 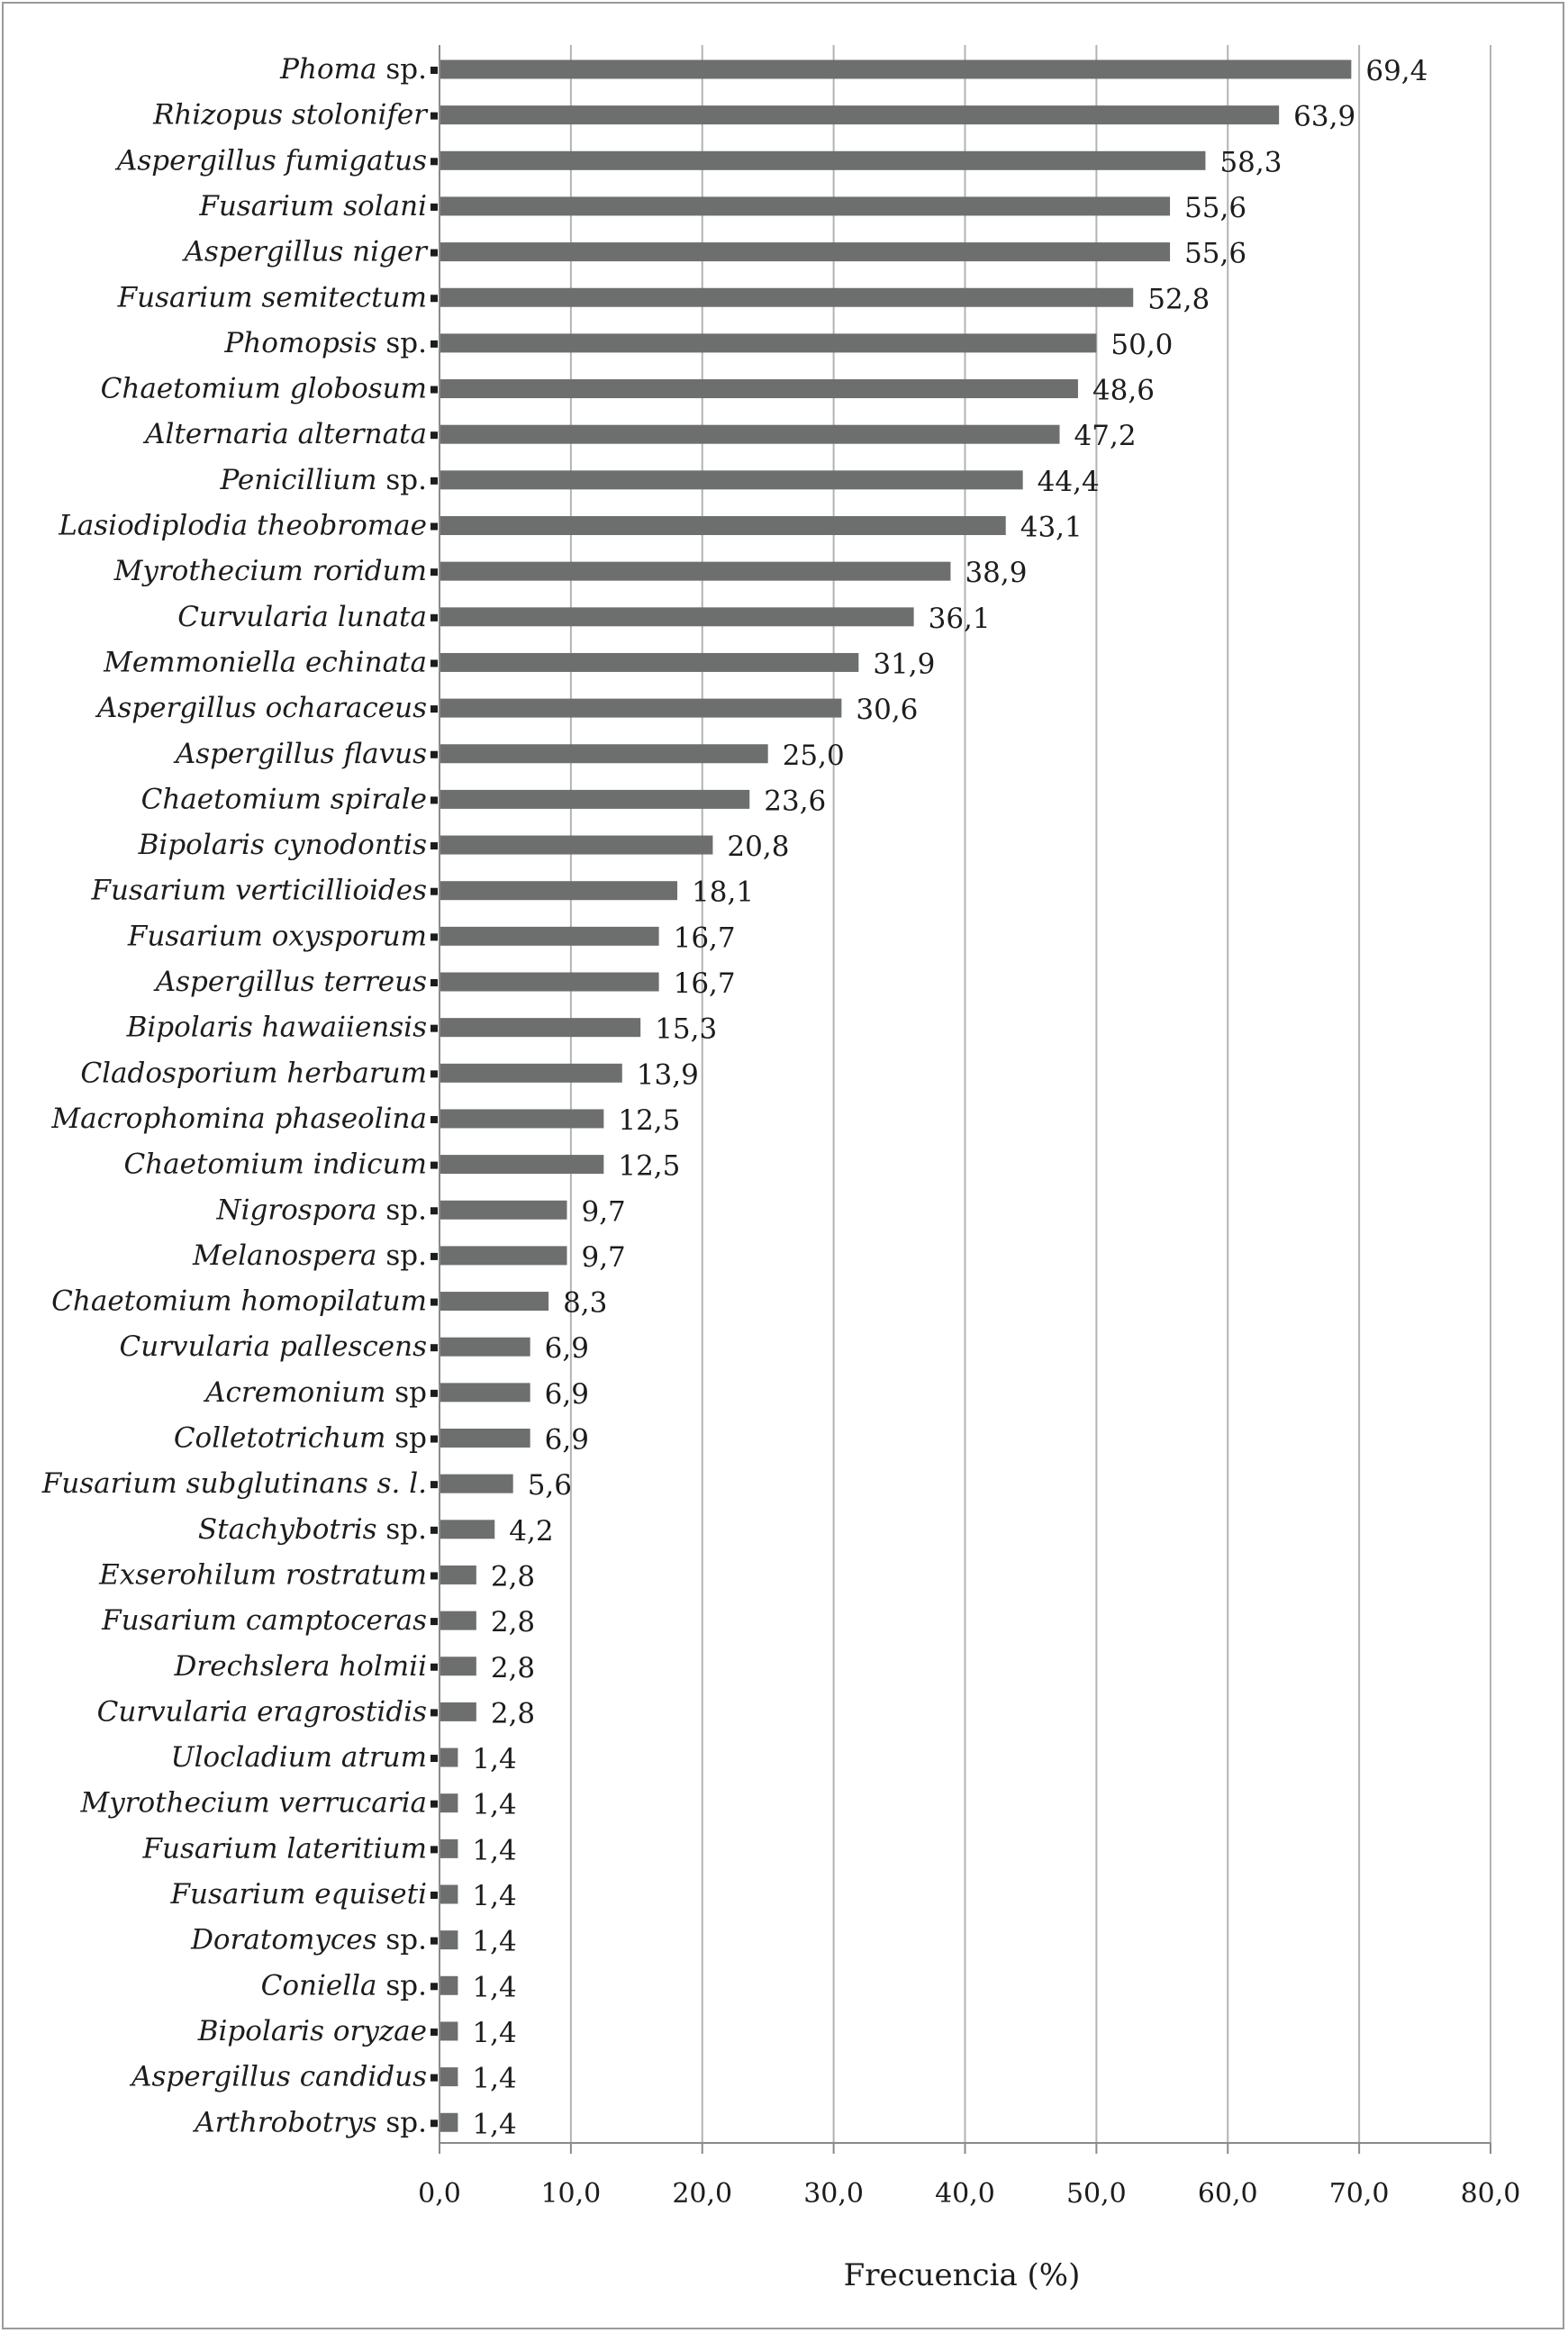 What do you see at coordinates (273, 1346) in the screenshot?
I see `category-label: Curvularia pallescens` at bounding box center [273, 1346].